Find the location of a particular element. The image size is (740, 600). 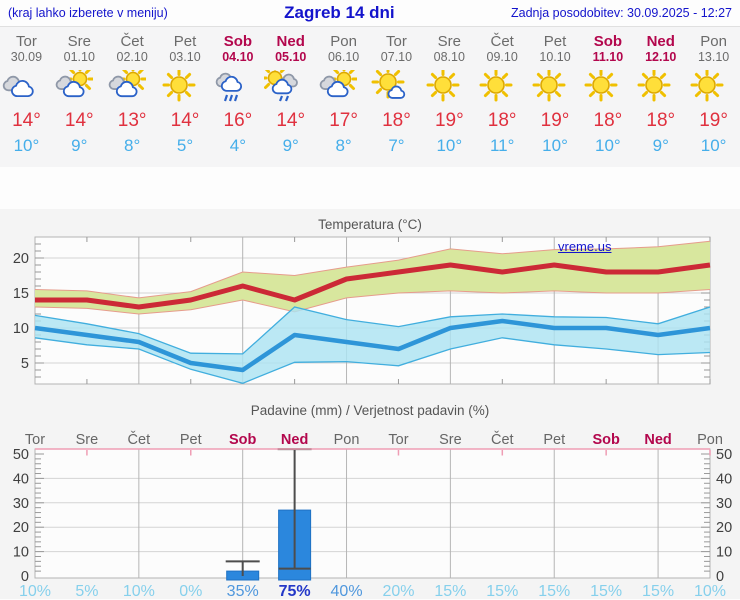

precip-day-label: Tor is located at coordinates (398, 440).